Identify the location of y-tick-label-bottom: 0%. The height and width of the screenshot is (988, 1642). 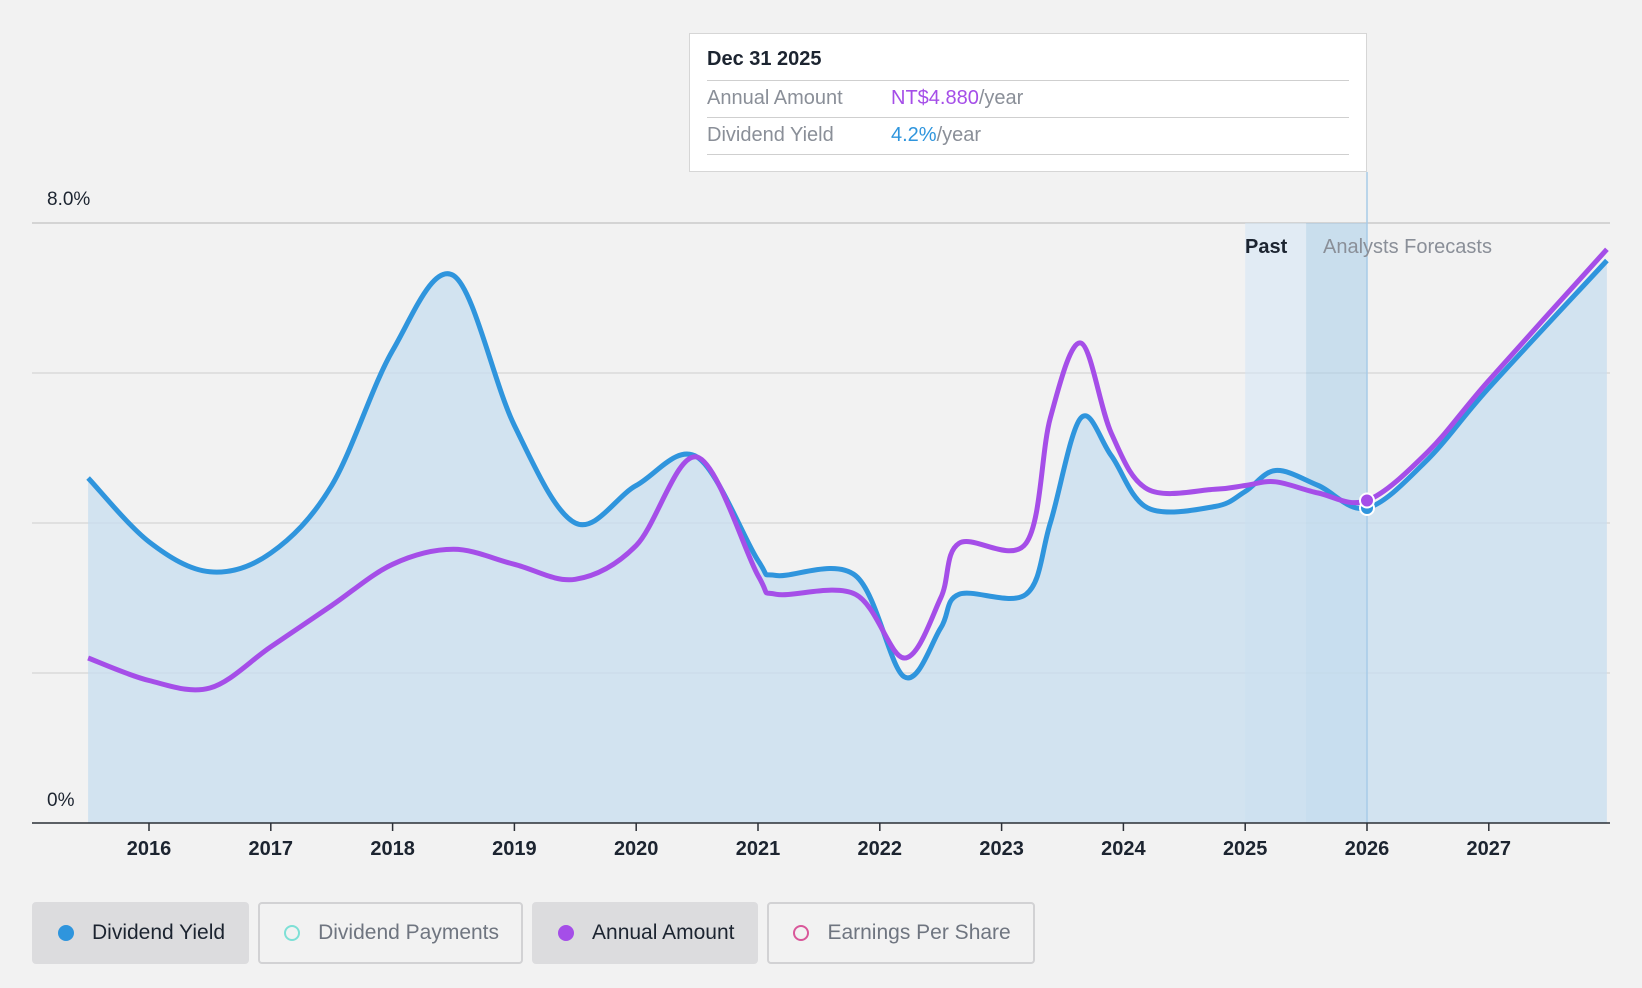
(61, 800).